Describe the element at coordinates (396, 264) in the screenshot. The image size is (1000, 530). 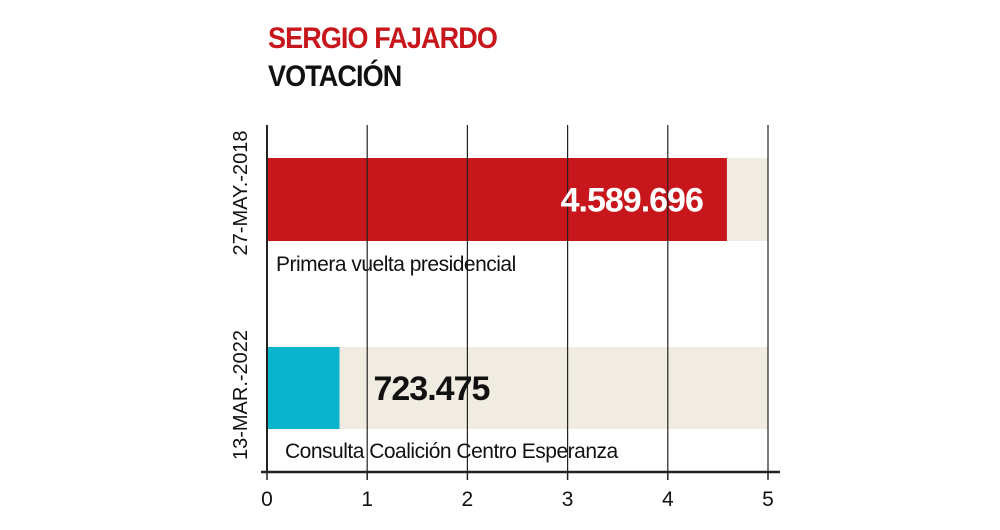
I see `bar-description-0: Primera vuelta presidencial` at that location.